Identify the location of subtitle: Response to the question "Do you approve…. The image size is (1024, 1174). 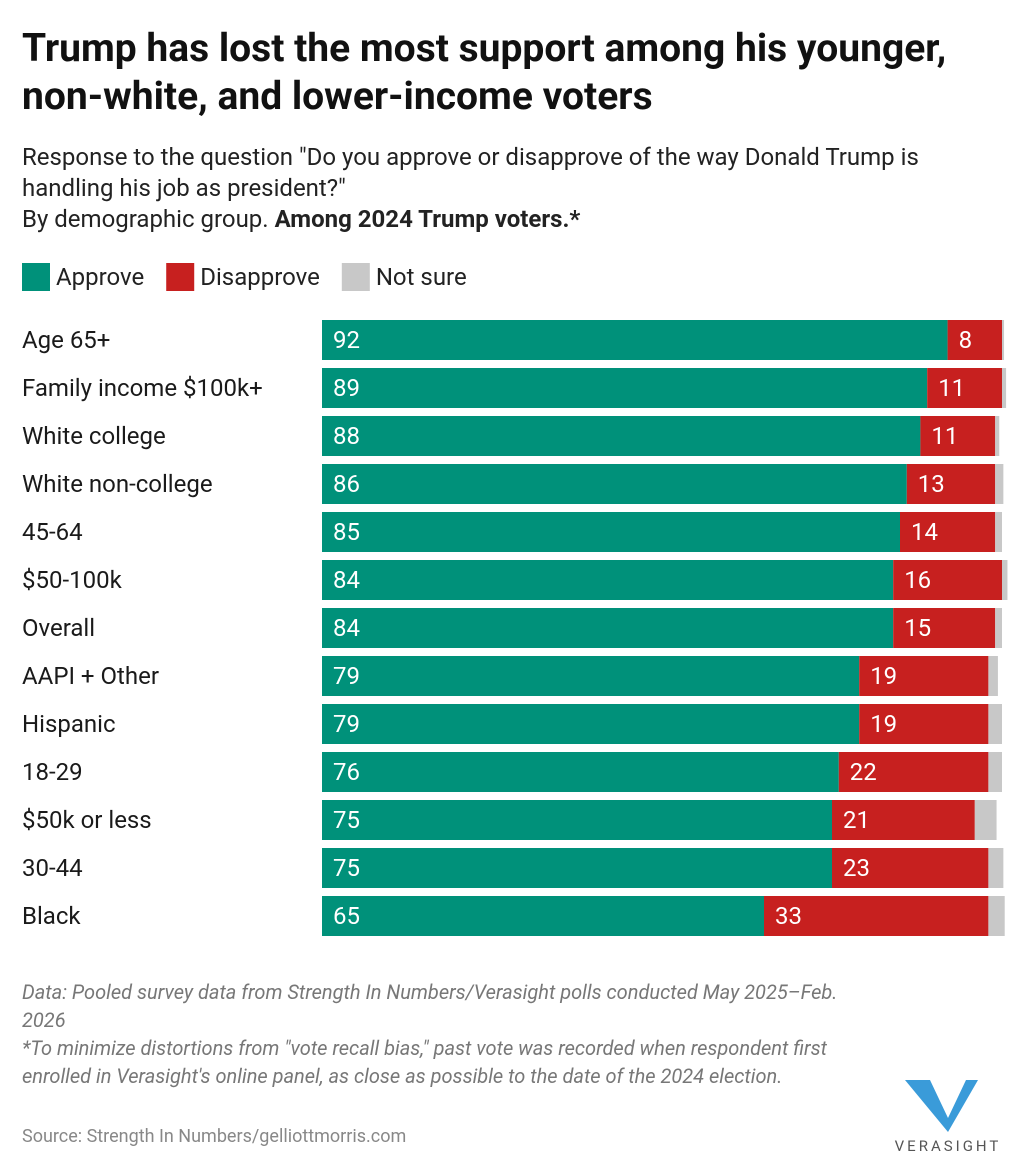
(502, 188).